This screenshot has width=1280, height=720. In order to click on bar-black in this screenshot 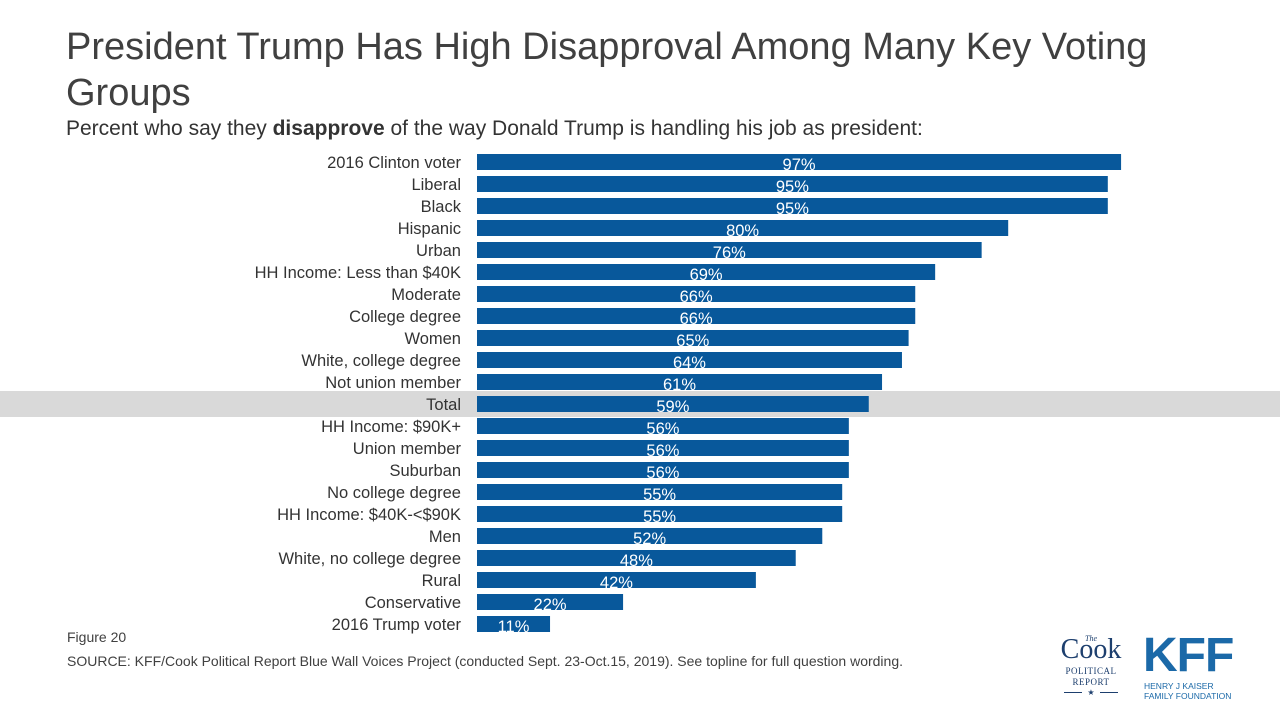, I will do `click(792, 206)`.